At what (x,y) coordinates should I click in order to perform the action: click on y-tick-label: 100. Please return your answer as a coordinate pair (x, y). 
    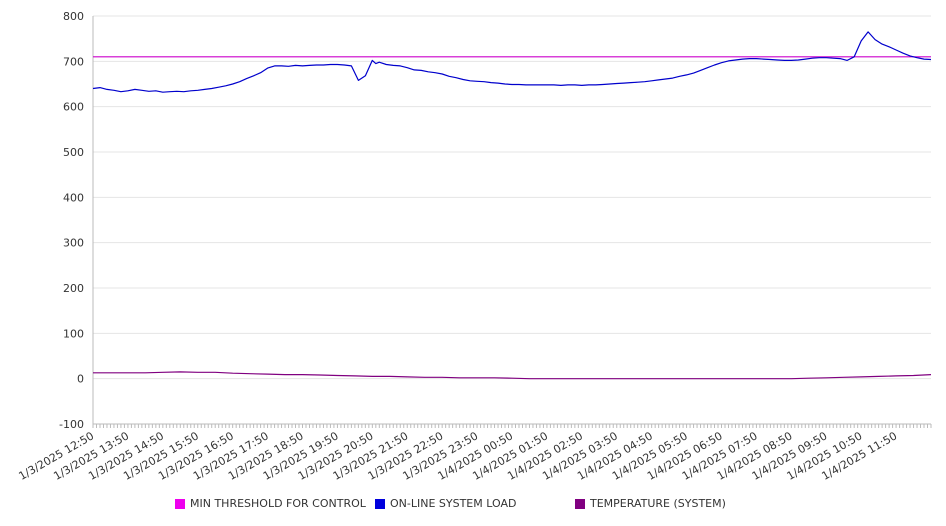
    Looking at the image, I should click on (73, 333).